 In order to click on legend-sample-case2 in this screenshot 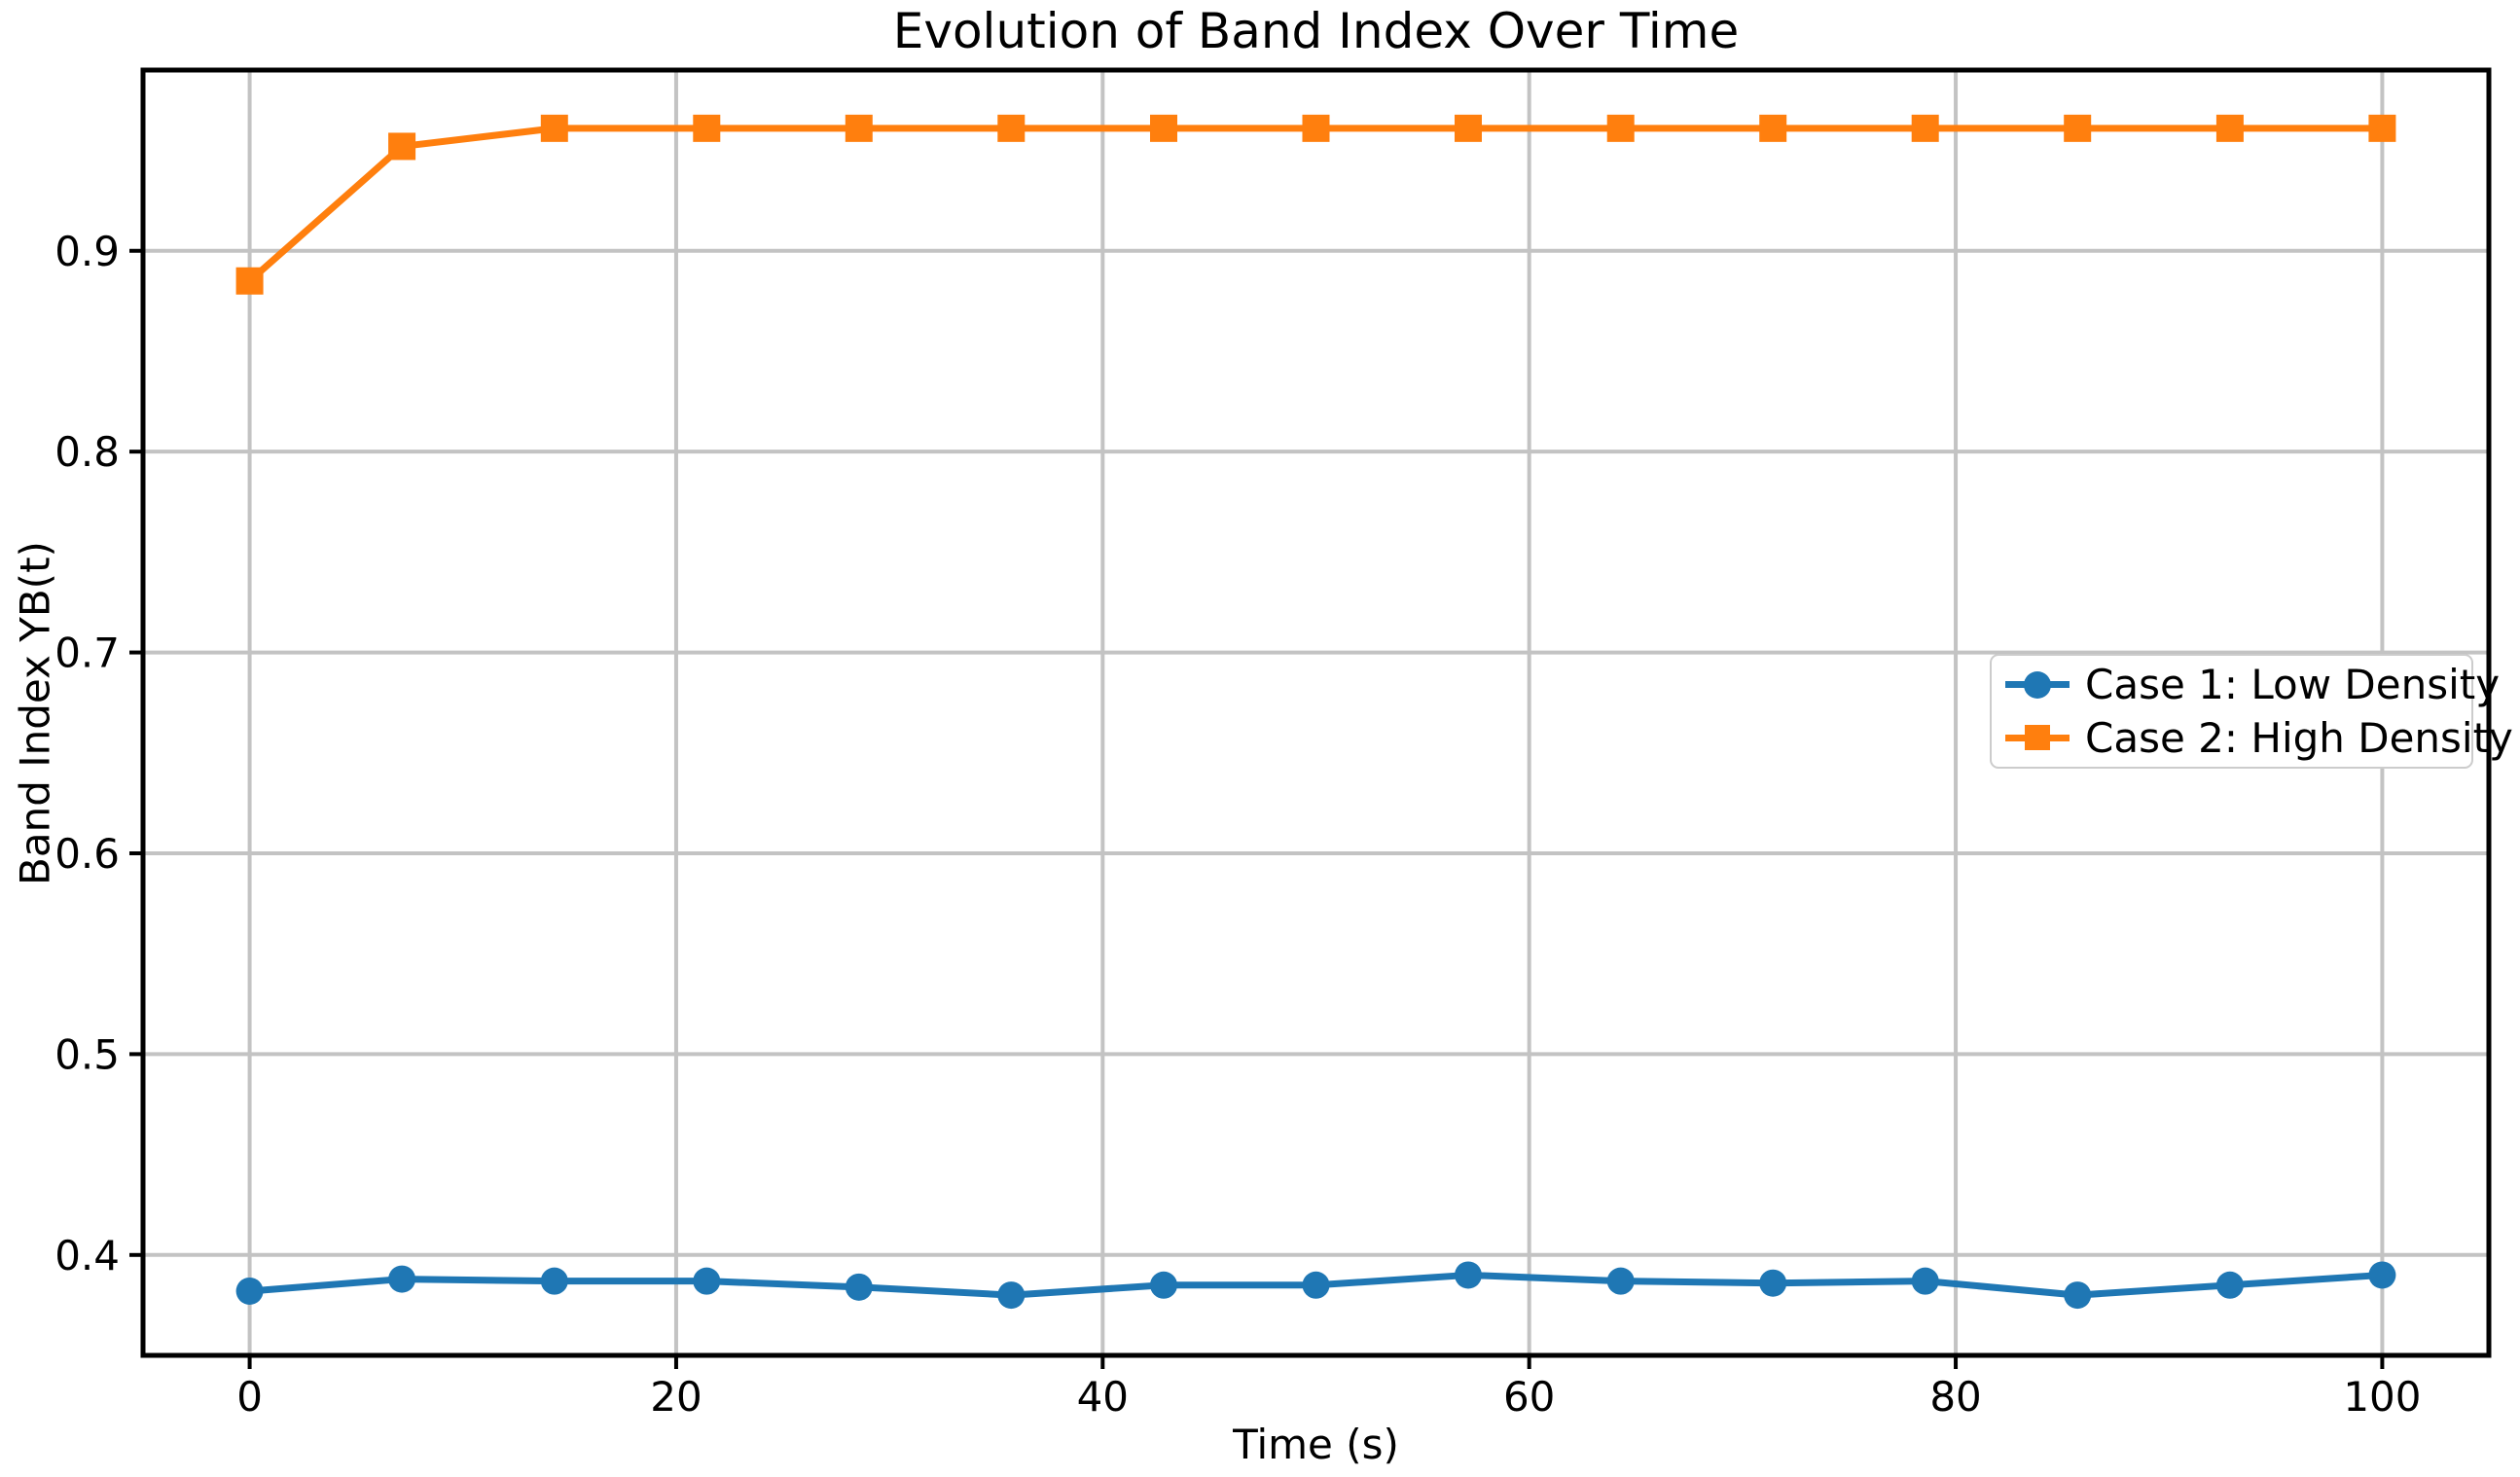, I will do `click(2037, 737)`.